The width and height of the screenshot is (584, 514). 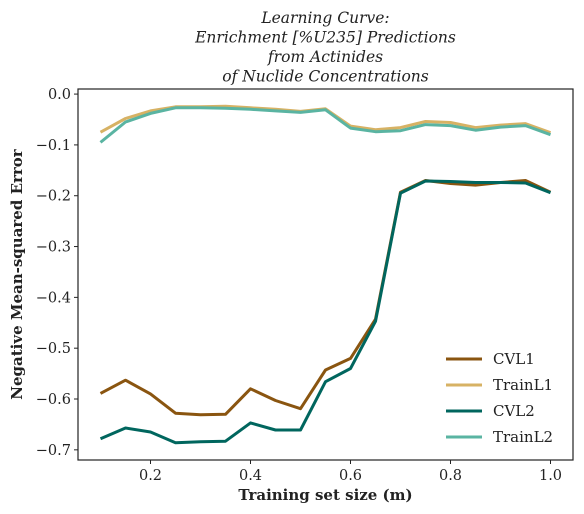 I want to click on x-tick-label: 1.0, so click(x=550, y=476).